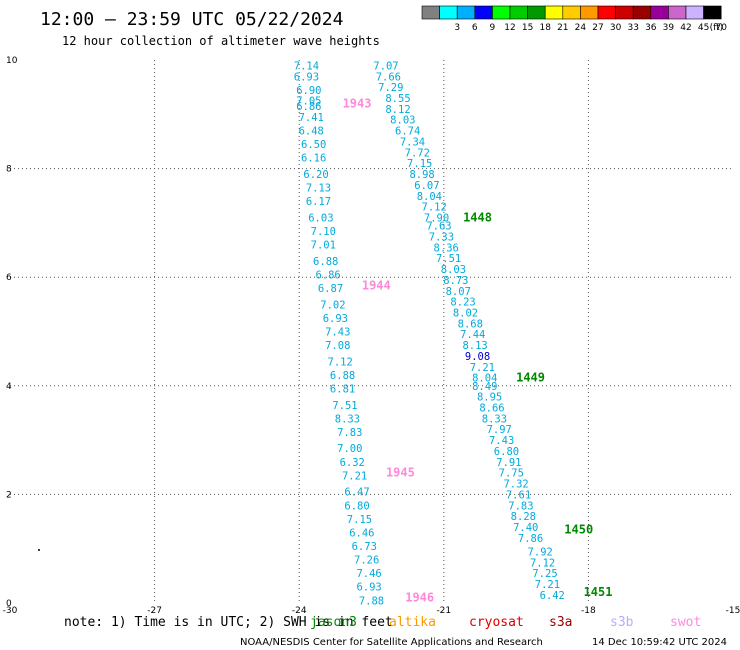 The image size is (740, 650). What do you see at coordinates (412, 622) in the screenshot?
I see `satellite-label: altika` at bounding box center [412, 622].